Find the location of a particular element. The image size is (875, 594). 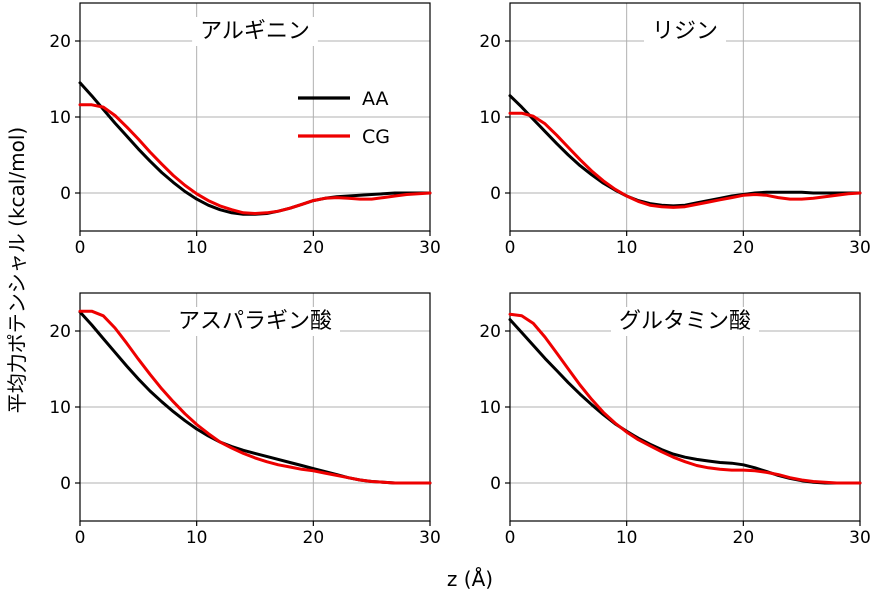

x-axis-title: z (Å) is located at coordinates (470, 579).